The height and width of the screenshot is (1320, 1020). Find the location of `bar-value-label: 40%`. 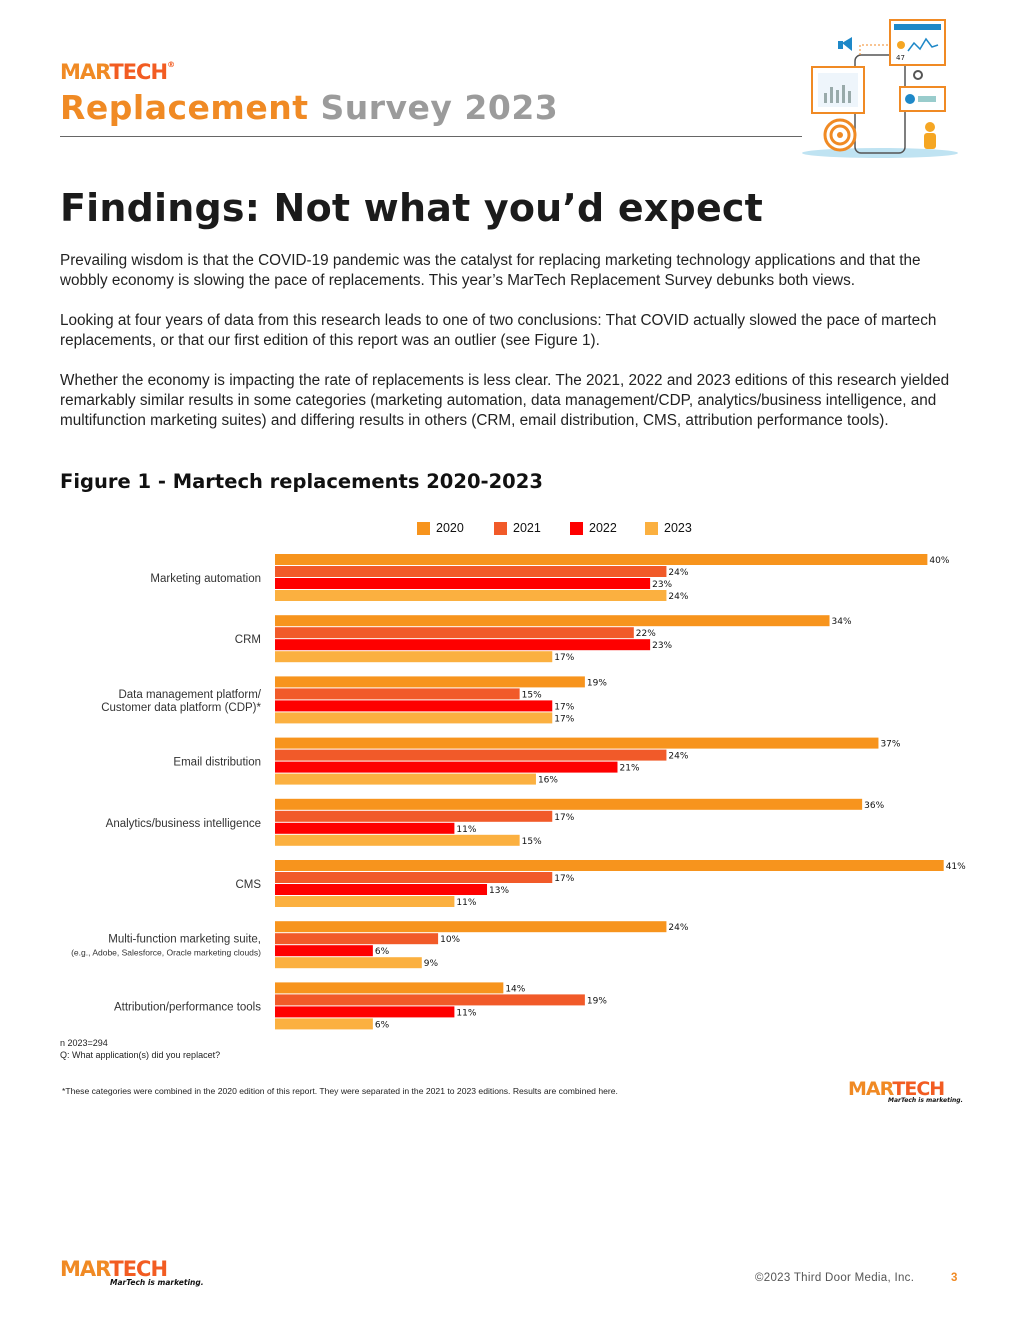

bar-value-label: 40% is located at coordinates (939, 561).